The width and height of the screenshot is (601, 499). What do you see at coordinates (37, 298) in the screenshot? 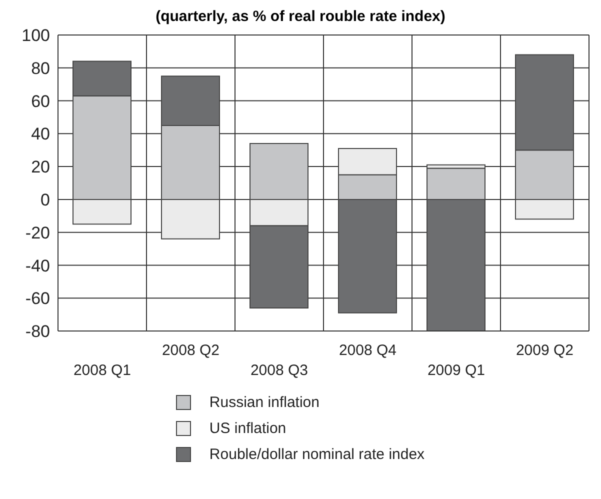
I see `y-tick-label: -60` at bounding box center [37, 298].